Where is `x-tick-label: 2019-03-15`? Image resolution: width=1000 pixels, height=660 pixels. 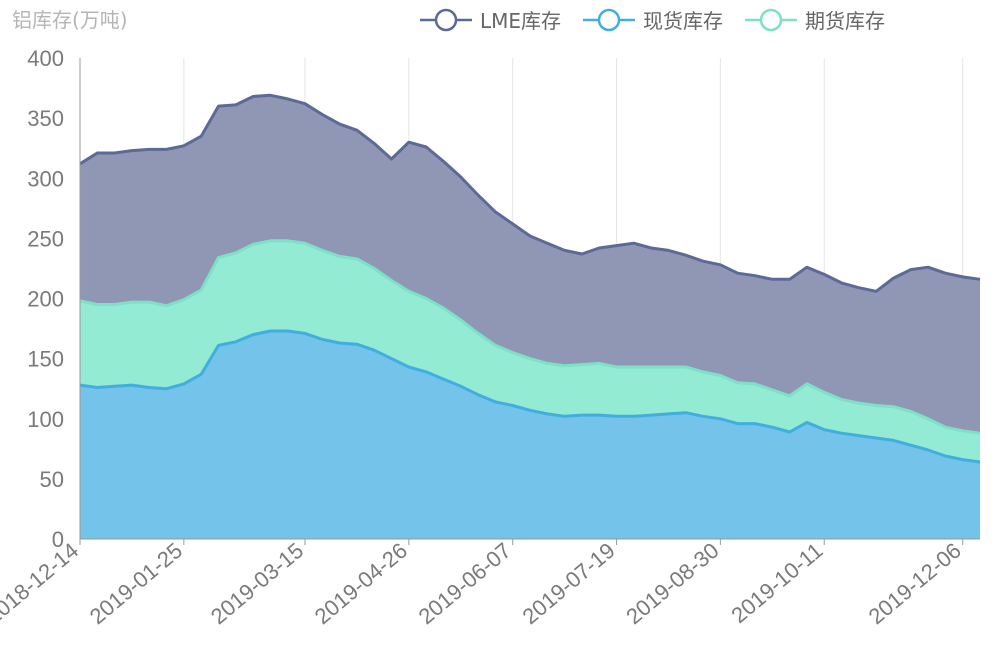
x-tick-label: 2019-03-15 is located at coordinates (257, 583).